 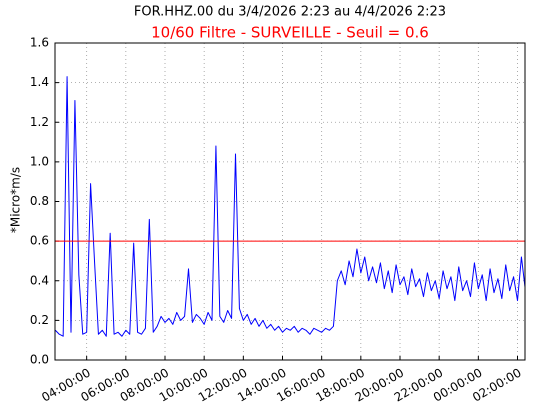 I want to click on y-tick-label: 1.6, so click(x=39, y=43).